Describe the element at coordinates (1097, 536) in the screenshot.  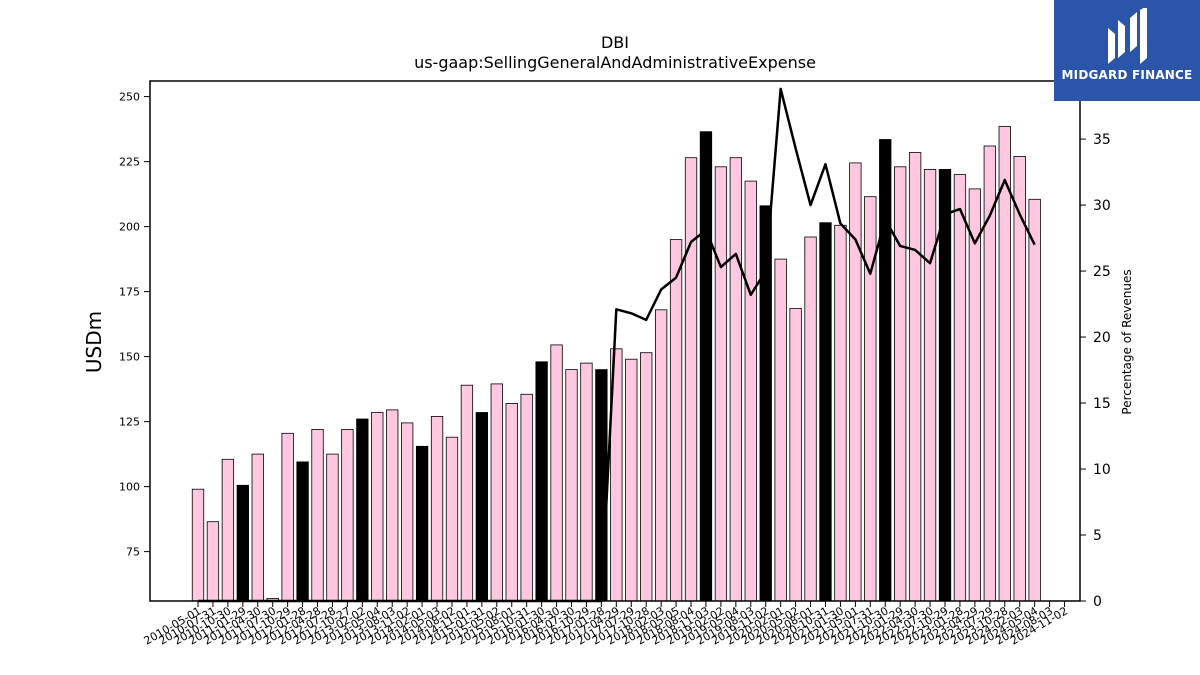
I see `y2-tick-label: 5` at that location.